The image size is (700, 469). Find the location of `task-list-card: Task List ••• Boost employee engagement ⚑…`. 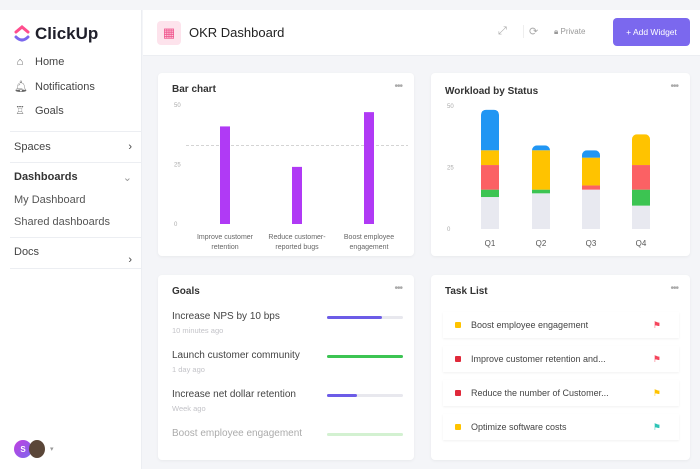

task-list-card: Task List ••• Boost employee engagement ⚑… is located at coordinates (560, 367).